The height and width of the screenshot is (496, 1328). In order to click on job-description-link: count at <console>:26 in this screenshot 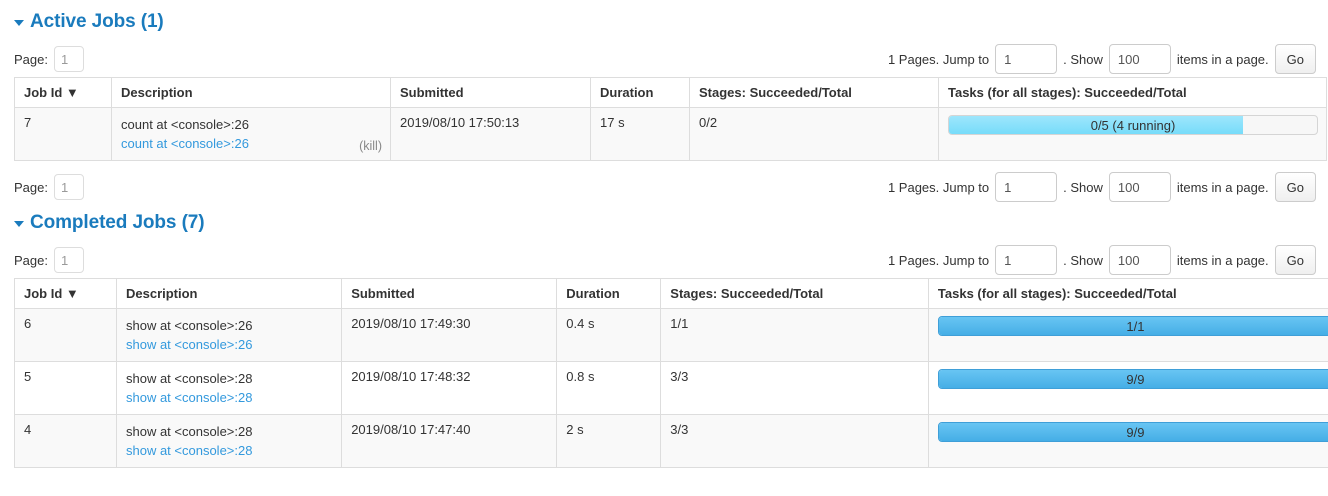, I will do `click(185, 143)`.